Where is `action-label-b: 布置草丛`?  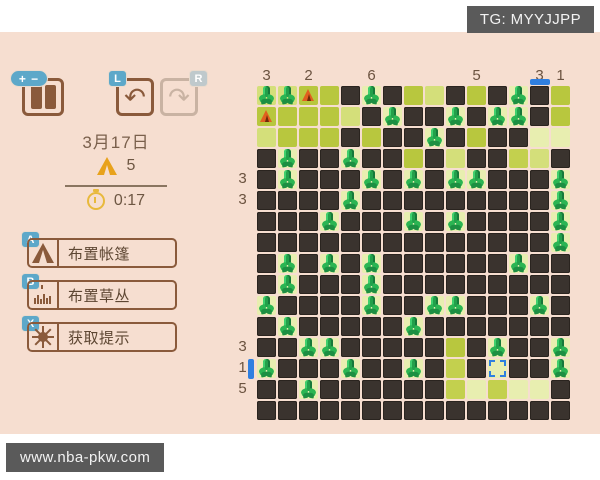
action-label-b: 布置草丛 is located at coordinates (117, 295).